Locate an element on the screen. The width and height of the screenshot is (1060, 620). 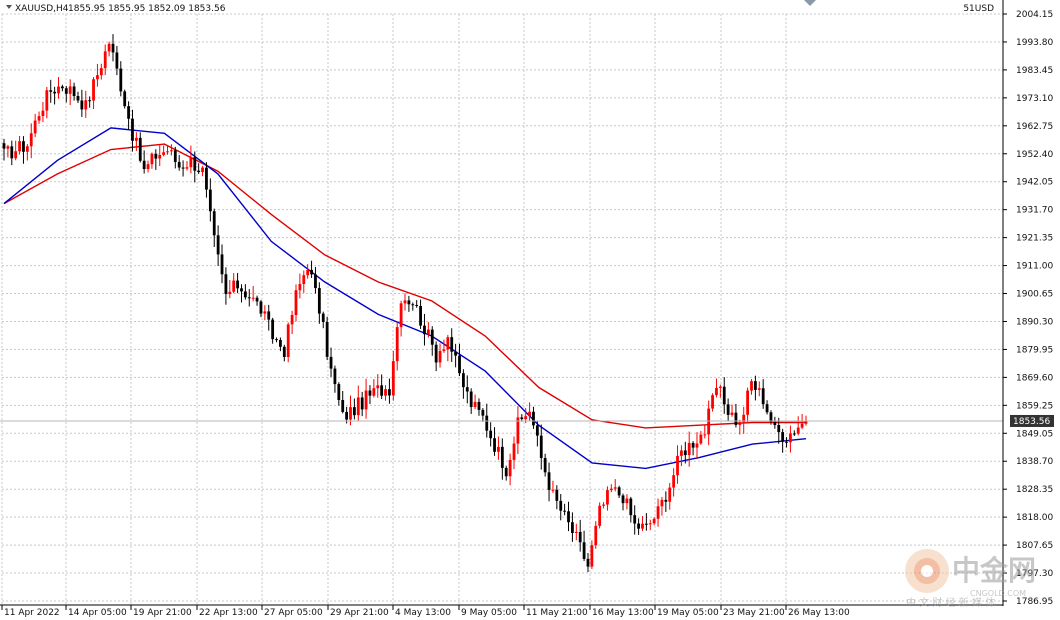
x-tick-label: 11 Apr 2022 is located at coordinates (32, 613).